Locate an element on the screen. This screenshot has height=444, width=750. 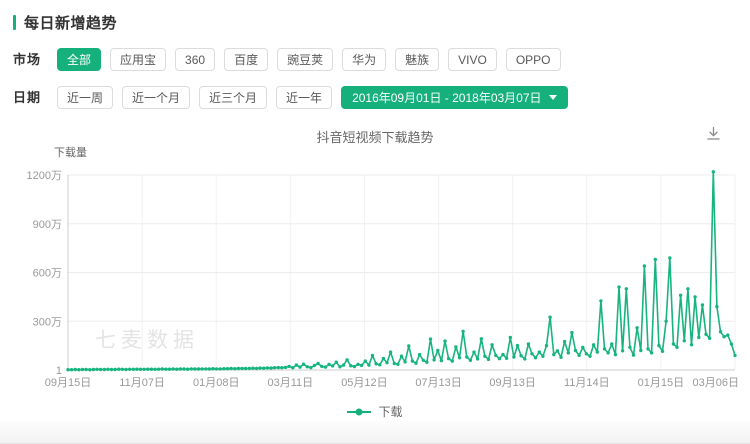
market-option-6: 魅族 is located at coordinates (417, 59).